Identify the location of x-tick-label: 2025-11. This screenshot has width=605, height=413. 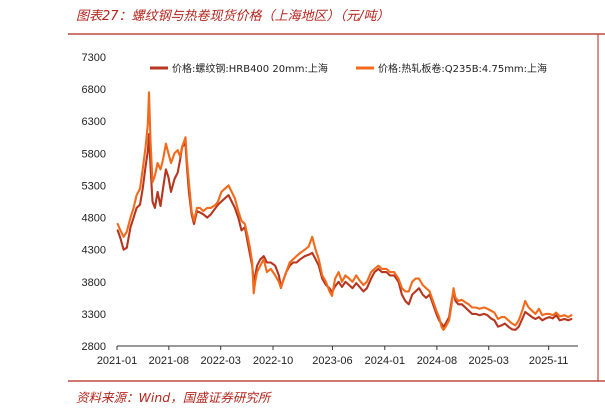
(549, 361).